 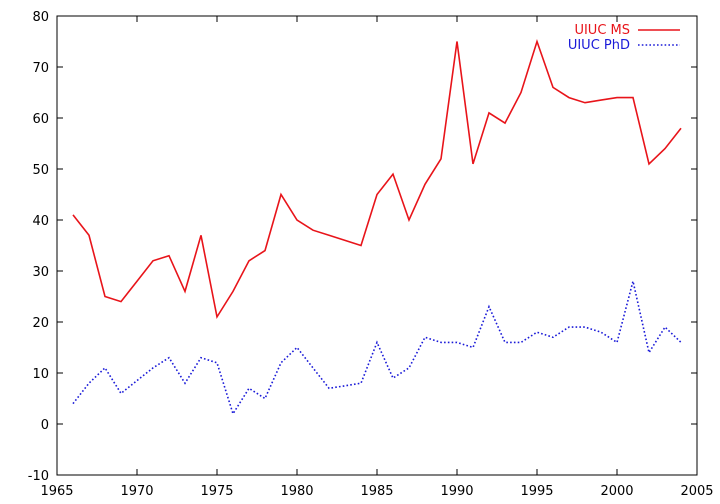 What do you see at coordinates (40, 272) in the screenshot?
I see `y-tick-label: 30` at bounding box center [40, 272].